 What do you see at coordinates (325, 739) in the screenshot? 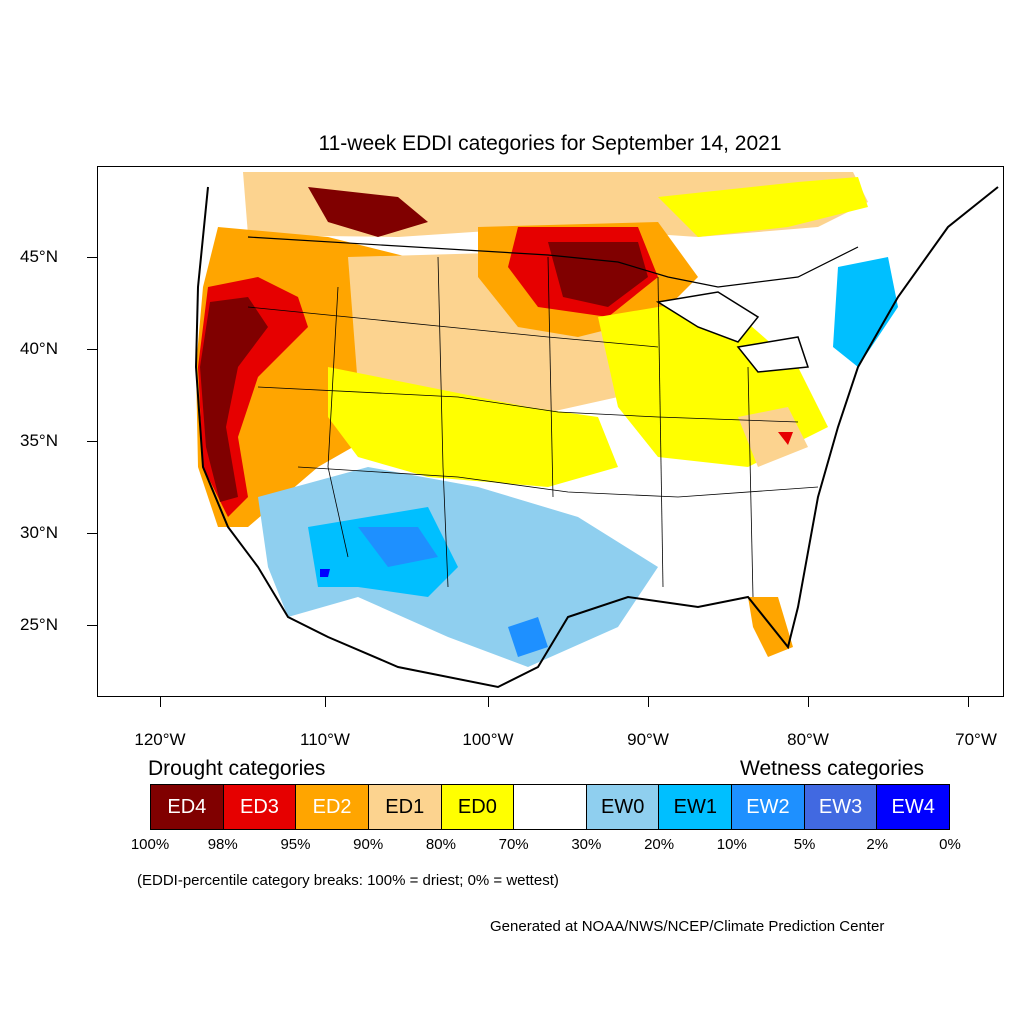
I see `lon-label-110w: 110°W` at bounding box center [325, 739].